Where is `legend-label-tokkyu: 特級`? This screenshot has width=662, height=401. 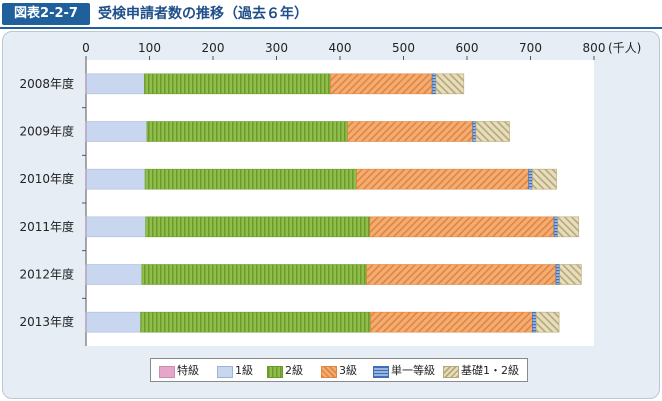
legend-label-tokkyu: 特級 is located at coordinates (188, 370).